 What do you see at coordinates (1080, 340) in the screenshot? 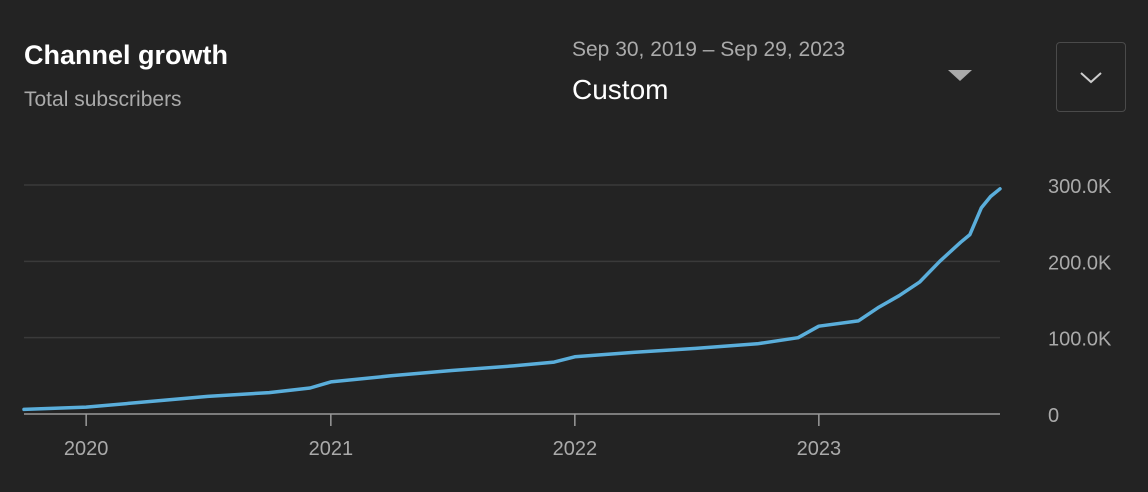
I see `y-tick-label: 100.0K` at bounding box center [1080, 340].